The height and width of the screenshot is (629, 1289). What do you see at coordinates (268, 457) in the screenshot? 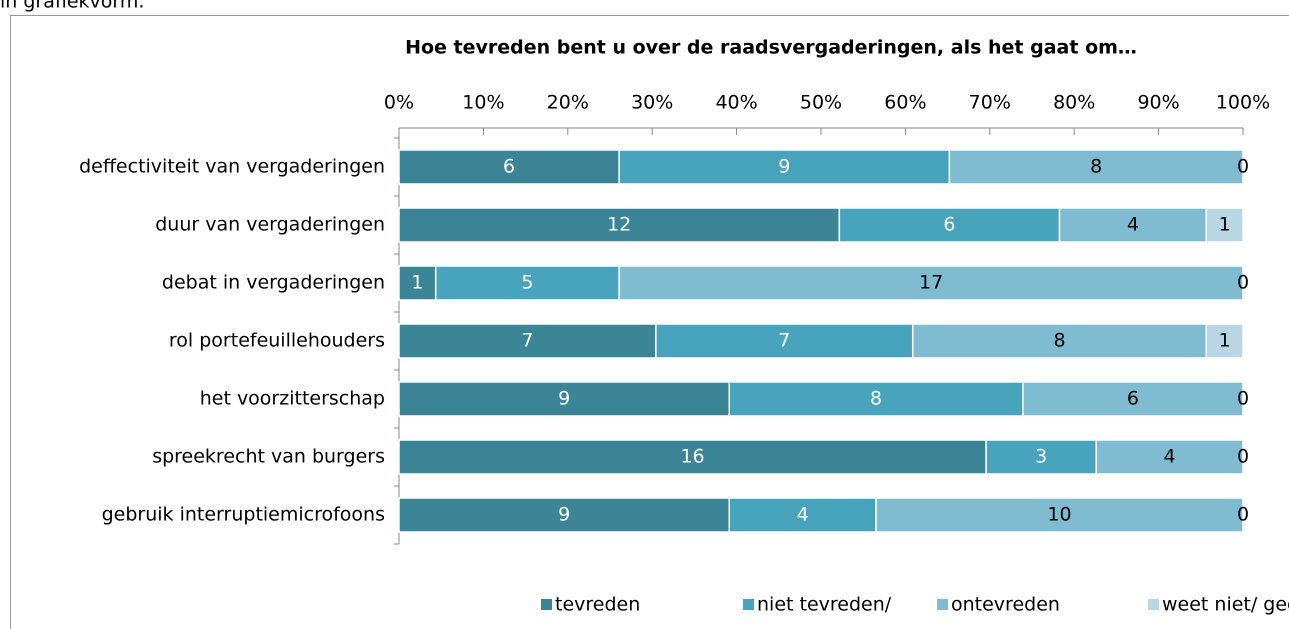
I see `y-tick-label: spreekrecht van burgers` at bounding box center [268, 457].